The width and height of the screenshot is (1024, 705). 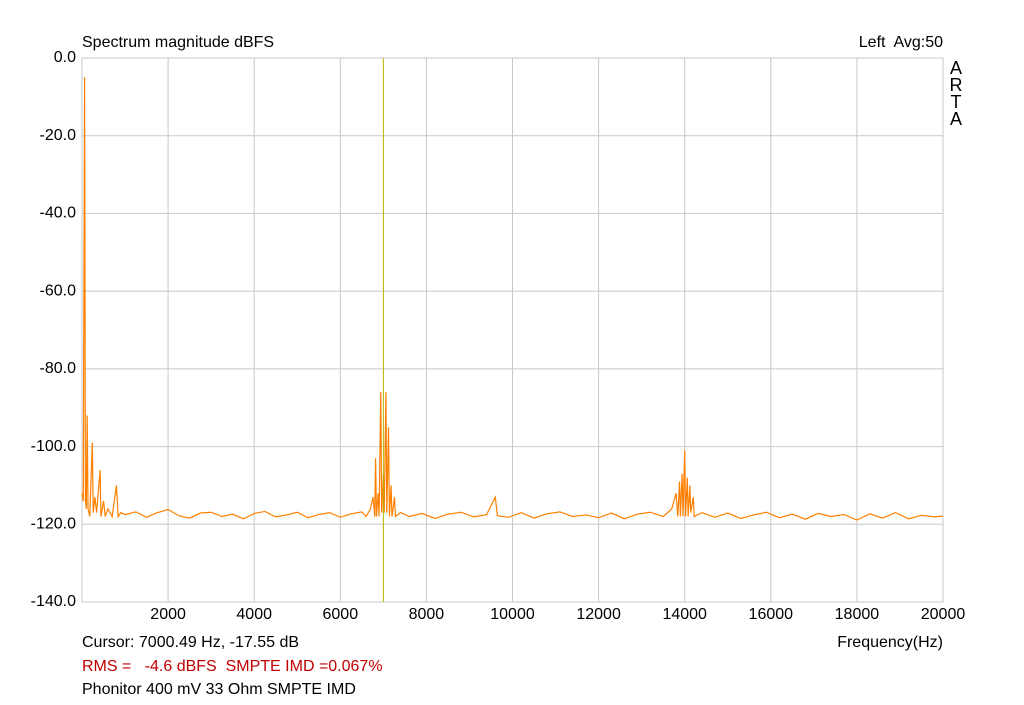 I want to click on cursor-readout: Cursor: 7000.49 Hz, -17.55 dB, so click(x=190, y=642).